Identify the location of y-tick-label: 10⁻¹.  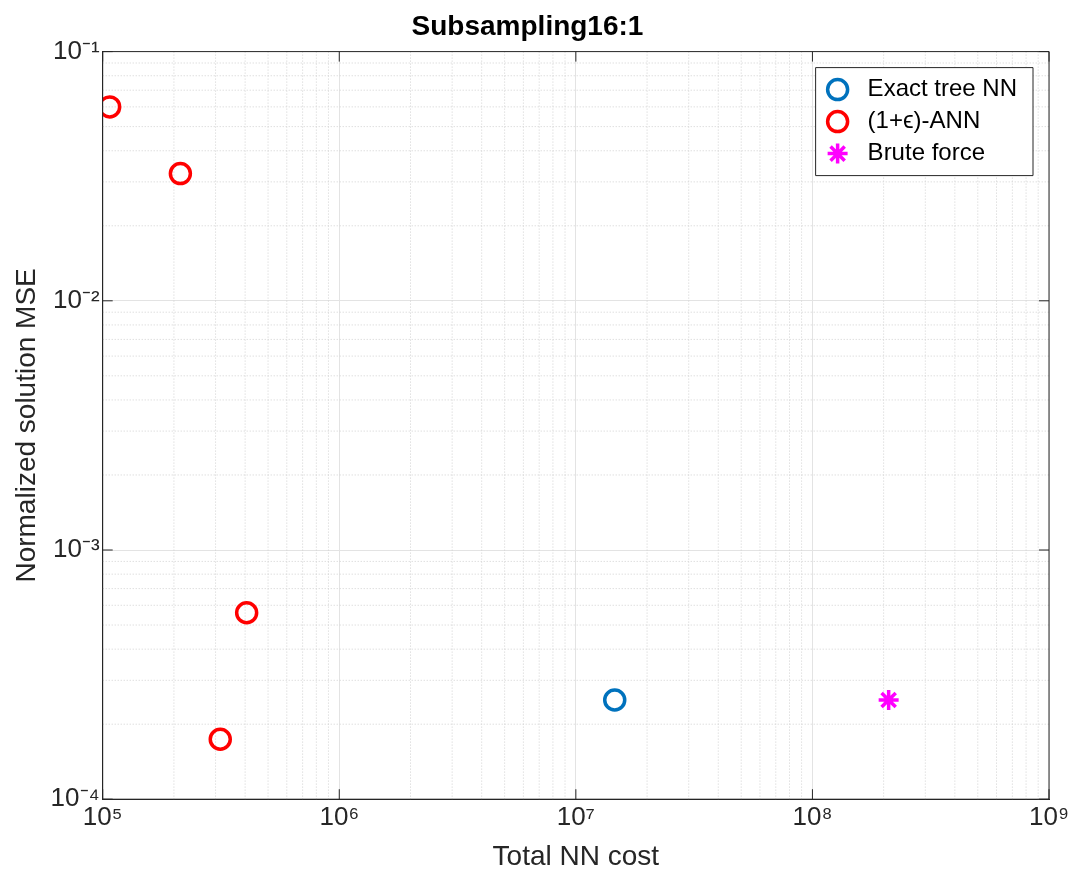
(77, 49).